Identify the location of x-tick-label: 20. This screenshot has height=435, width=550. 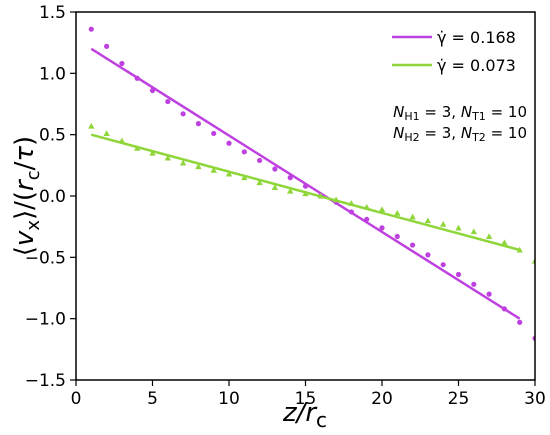
(382, 399).